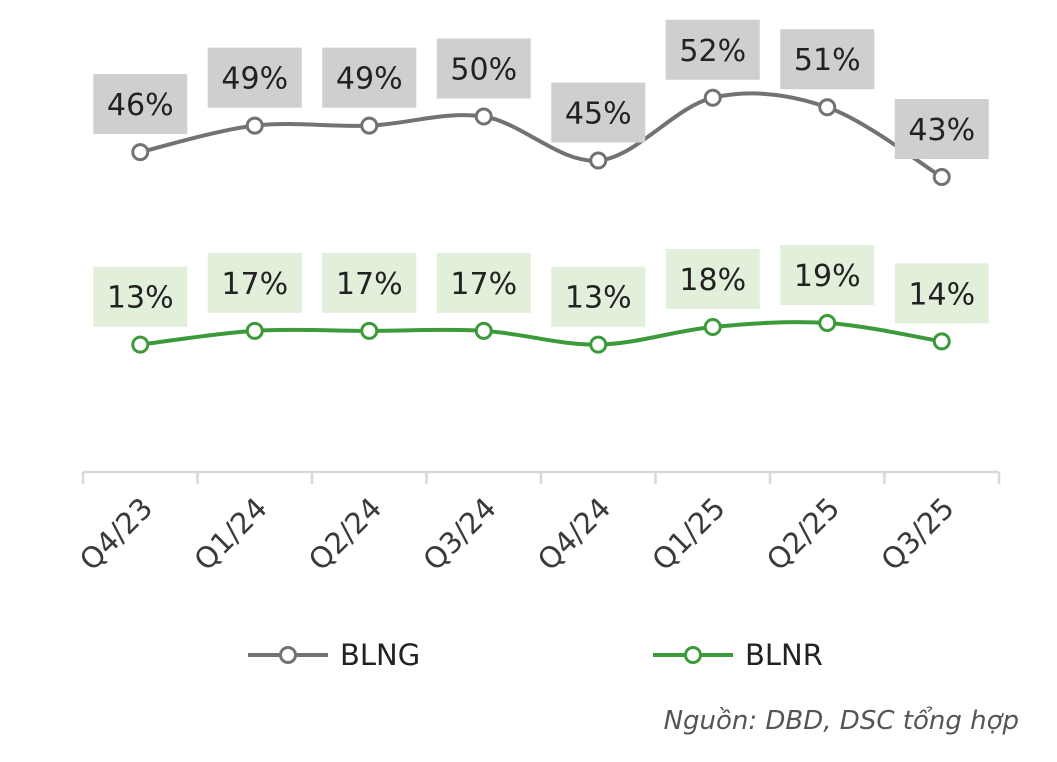 Image resolution: width=1057 pixels, height=762 pixels. I want to click on data-label-blnr: 14%, so click(941, 294).